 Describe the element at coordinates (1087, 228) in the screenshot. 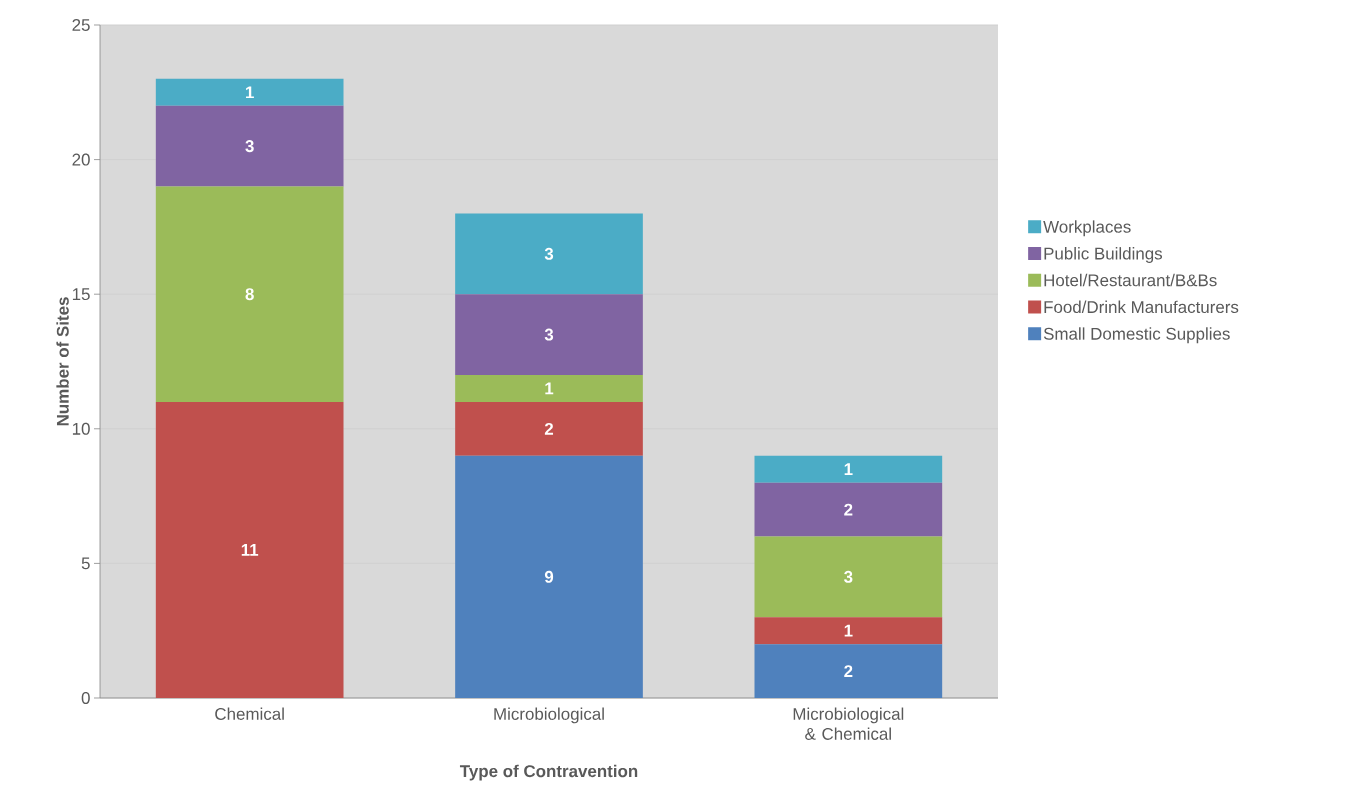

I see `legend-label: Workplaces` at that location.